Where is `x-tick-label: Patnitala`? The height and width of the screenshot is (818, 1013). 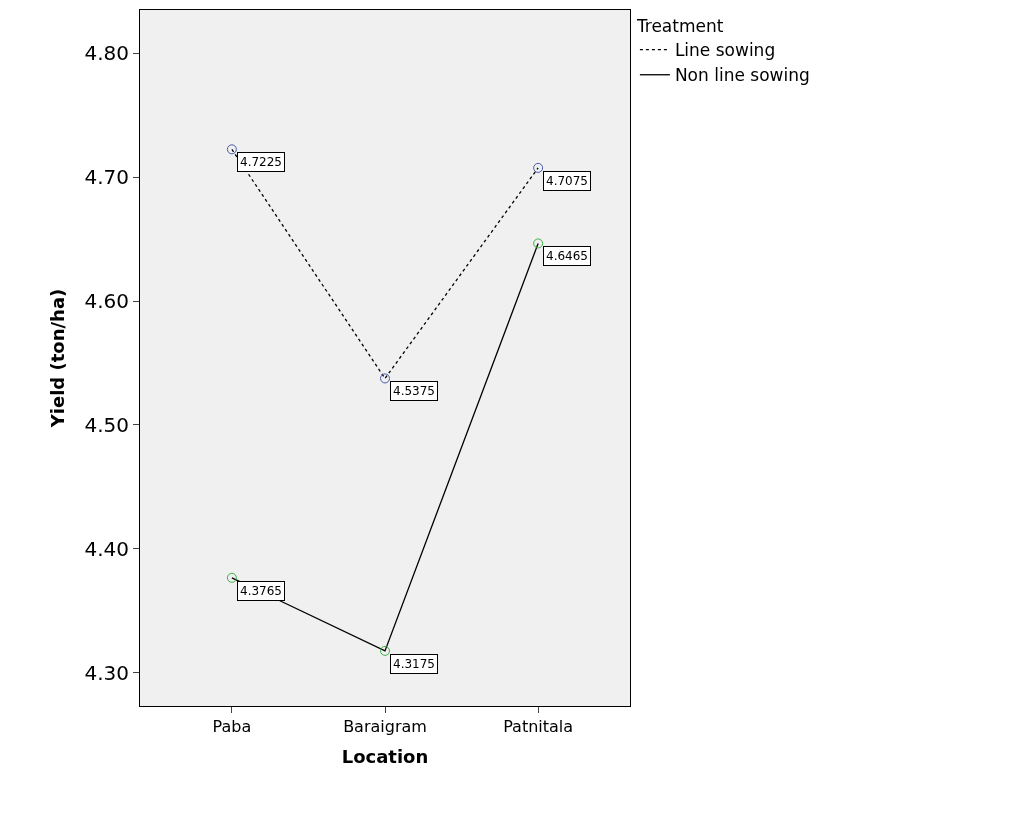 x-tick-label: Patnitala is located at coordinates (538, 727).